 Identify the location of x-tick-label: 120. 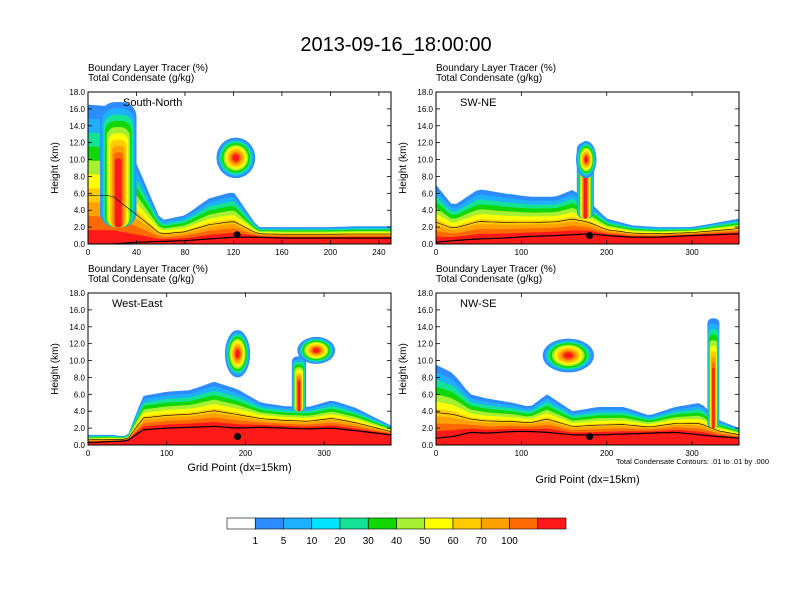
(234, 252).